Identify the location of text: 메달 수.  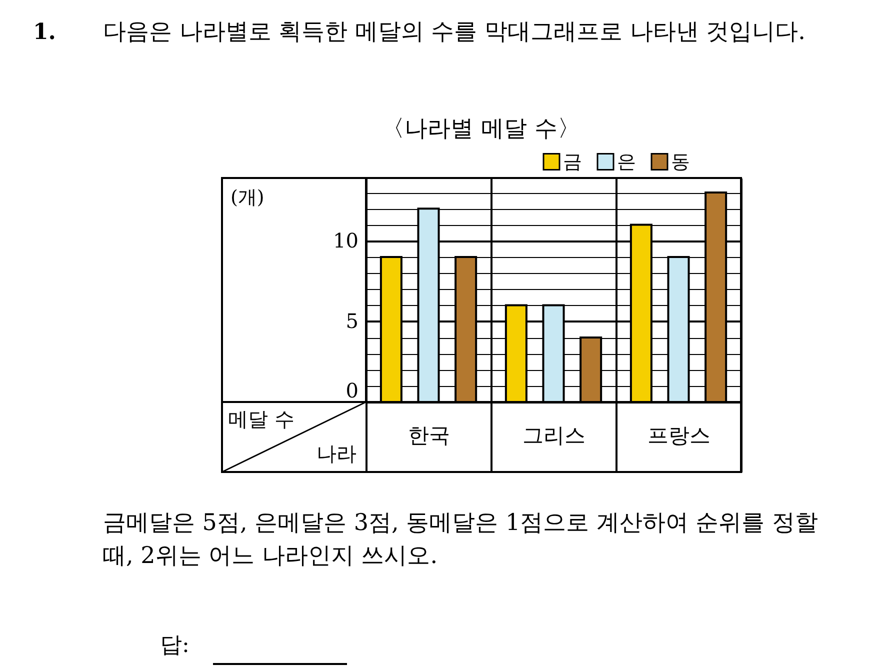
(261, 419).